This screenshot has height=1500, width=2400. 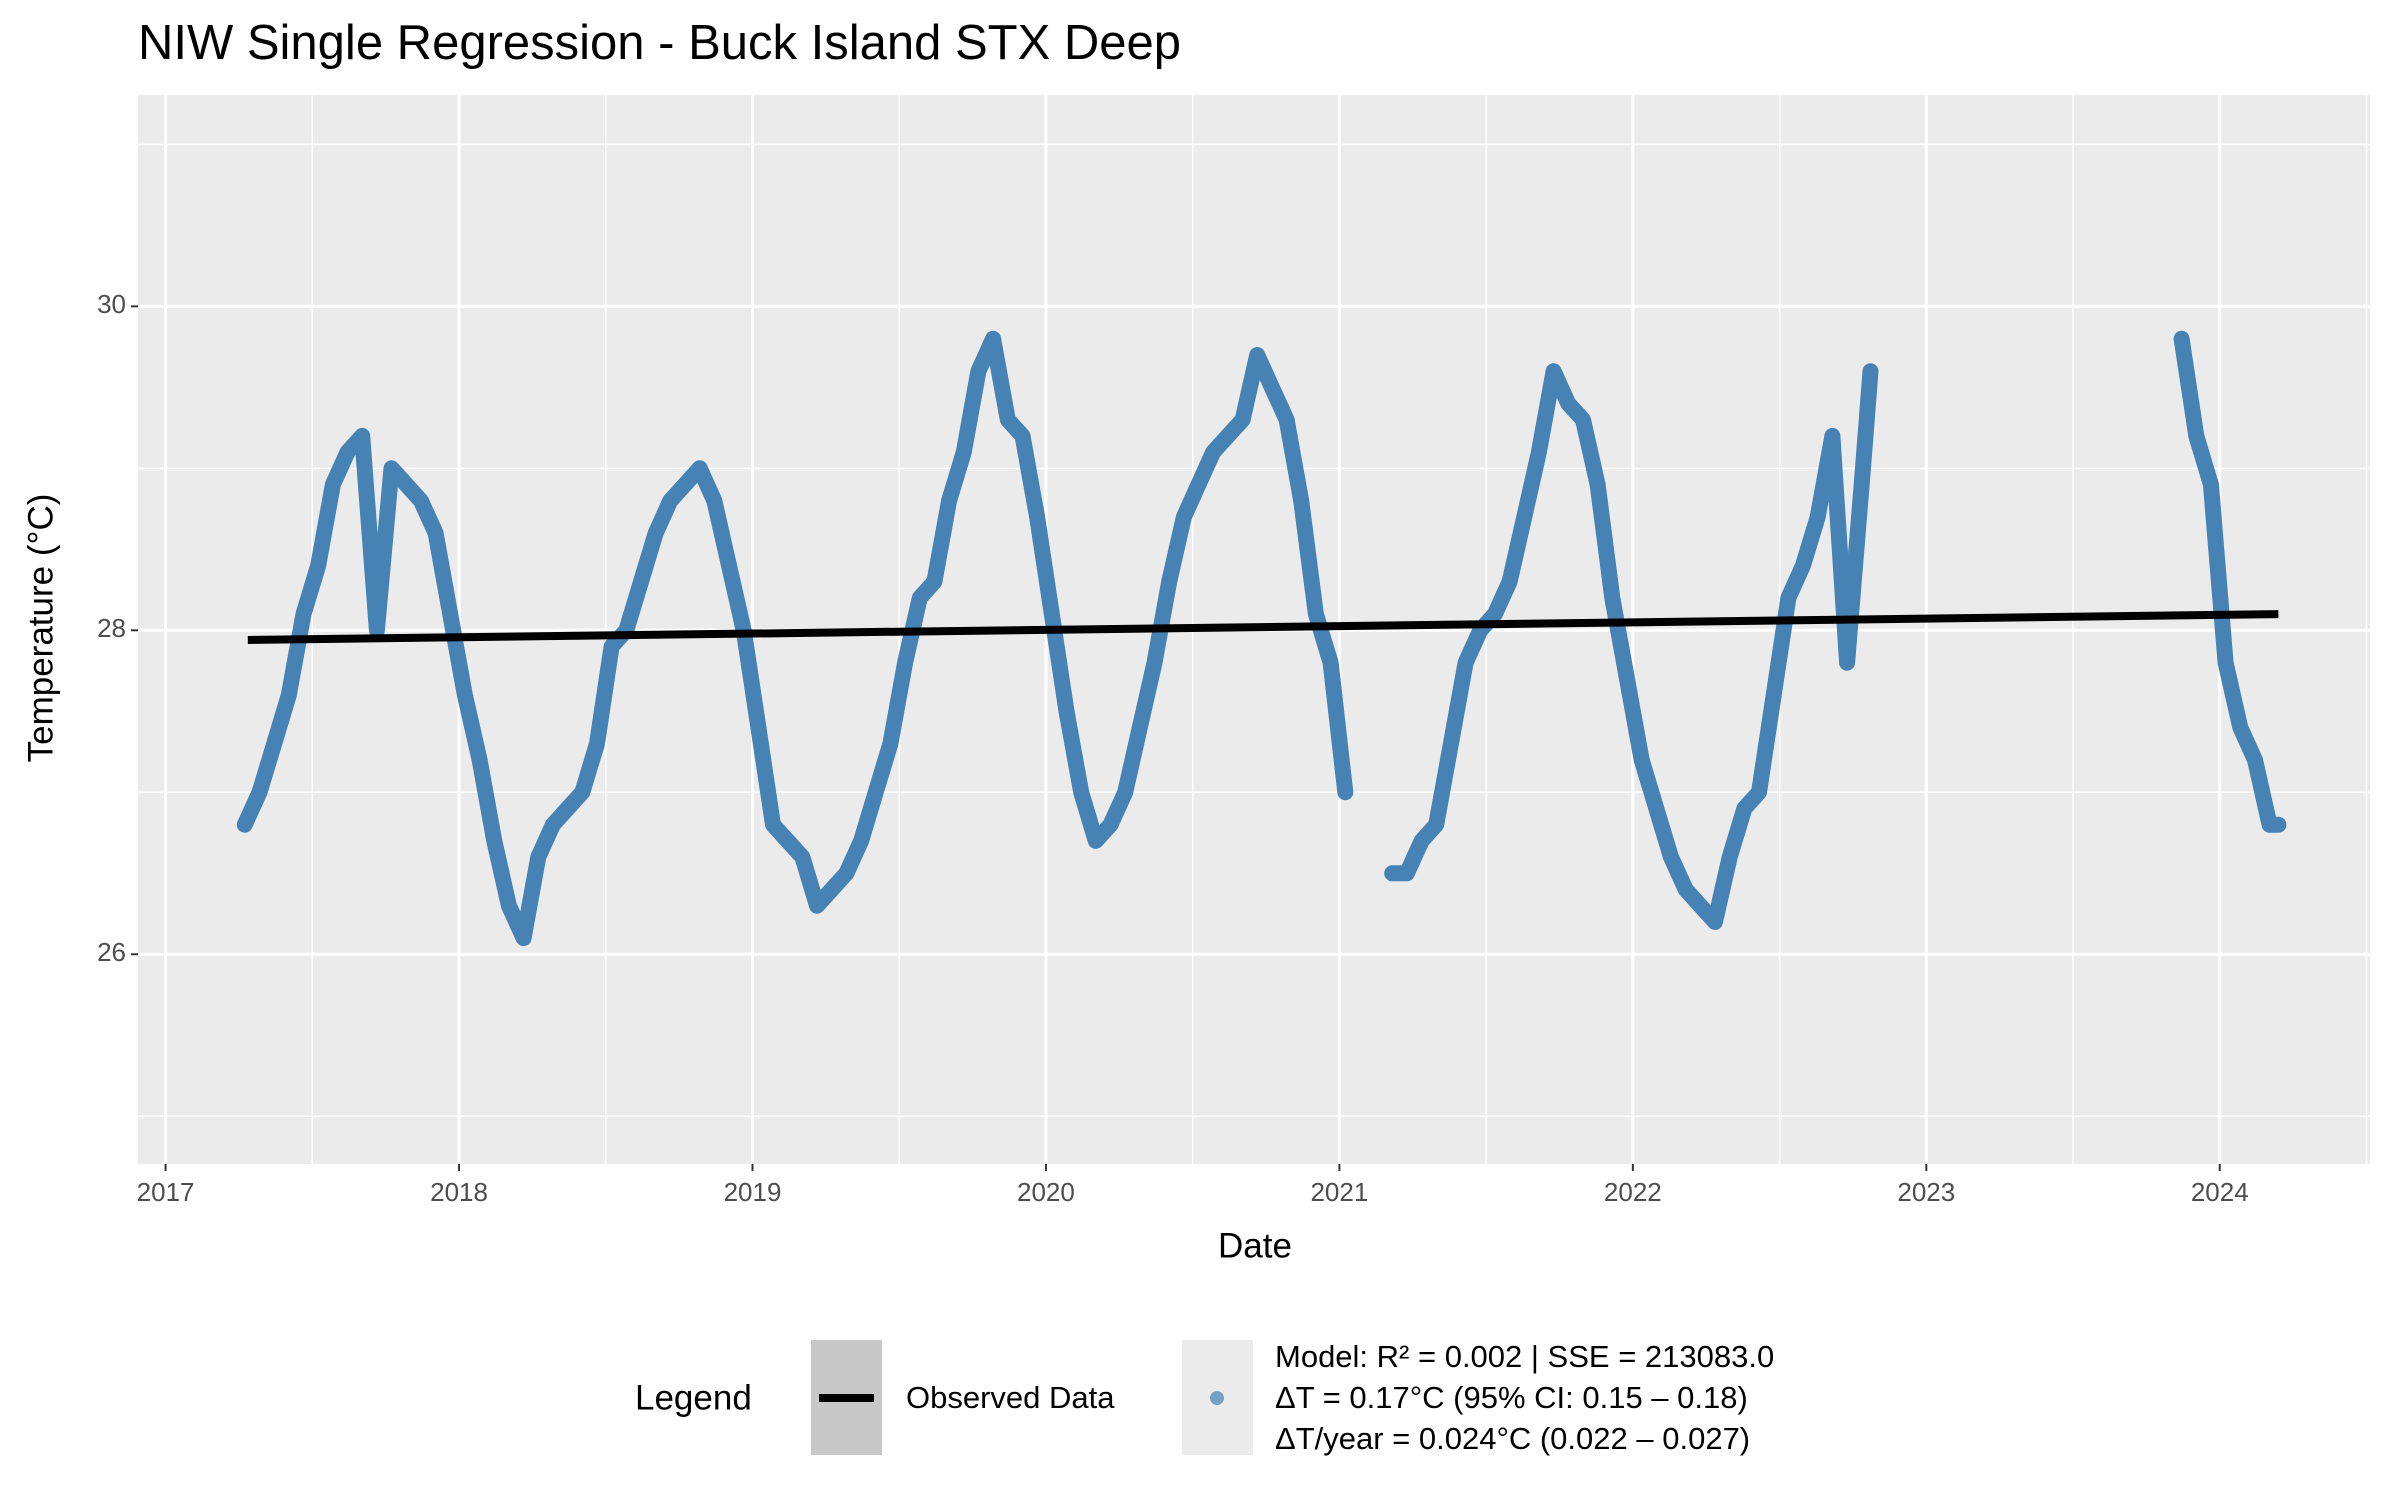 What do you see at coordinates (1010, 1397) in the screenshot?
I see `legend-label: Observed Data` at bounding box center [1010, 1397].